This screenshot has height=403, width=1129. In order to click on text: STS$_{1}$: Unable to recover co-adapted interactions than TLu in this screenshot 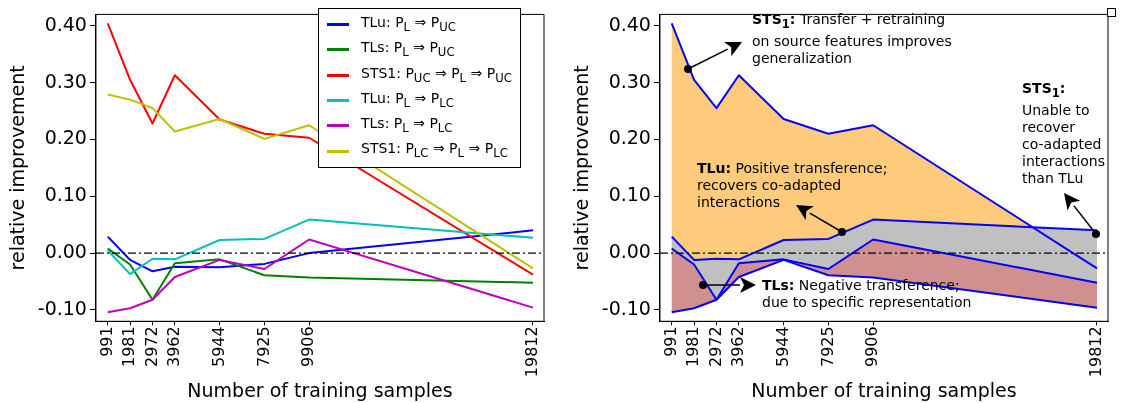, I will do `click(1064, 133)`.